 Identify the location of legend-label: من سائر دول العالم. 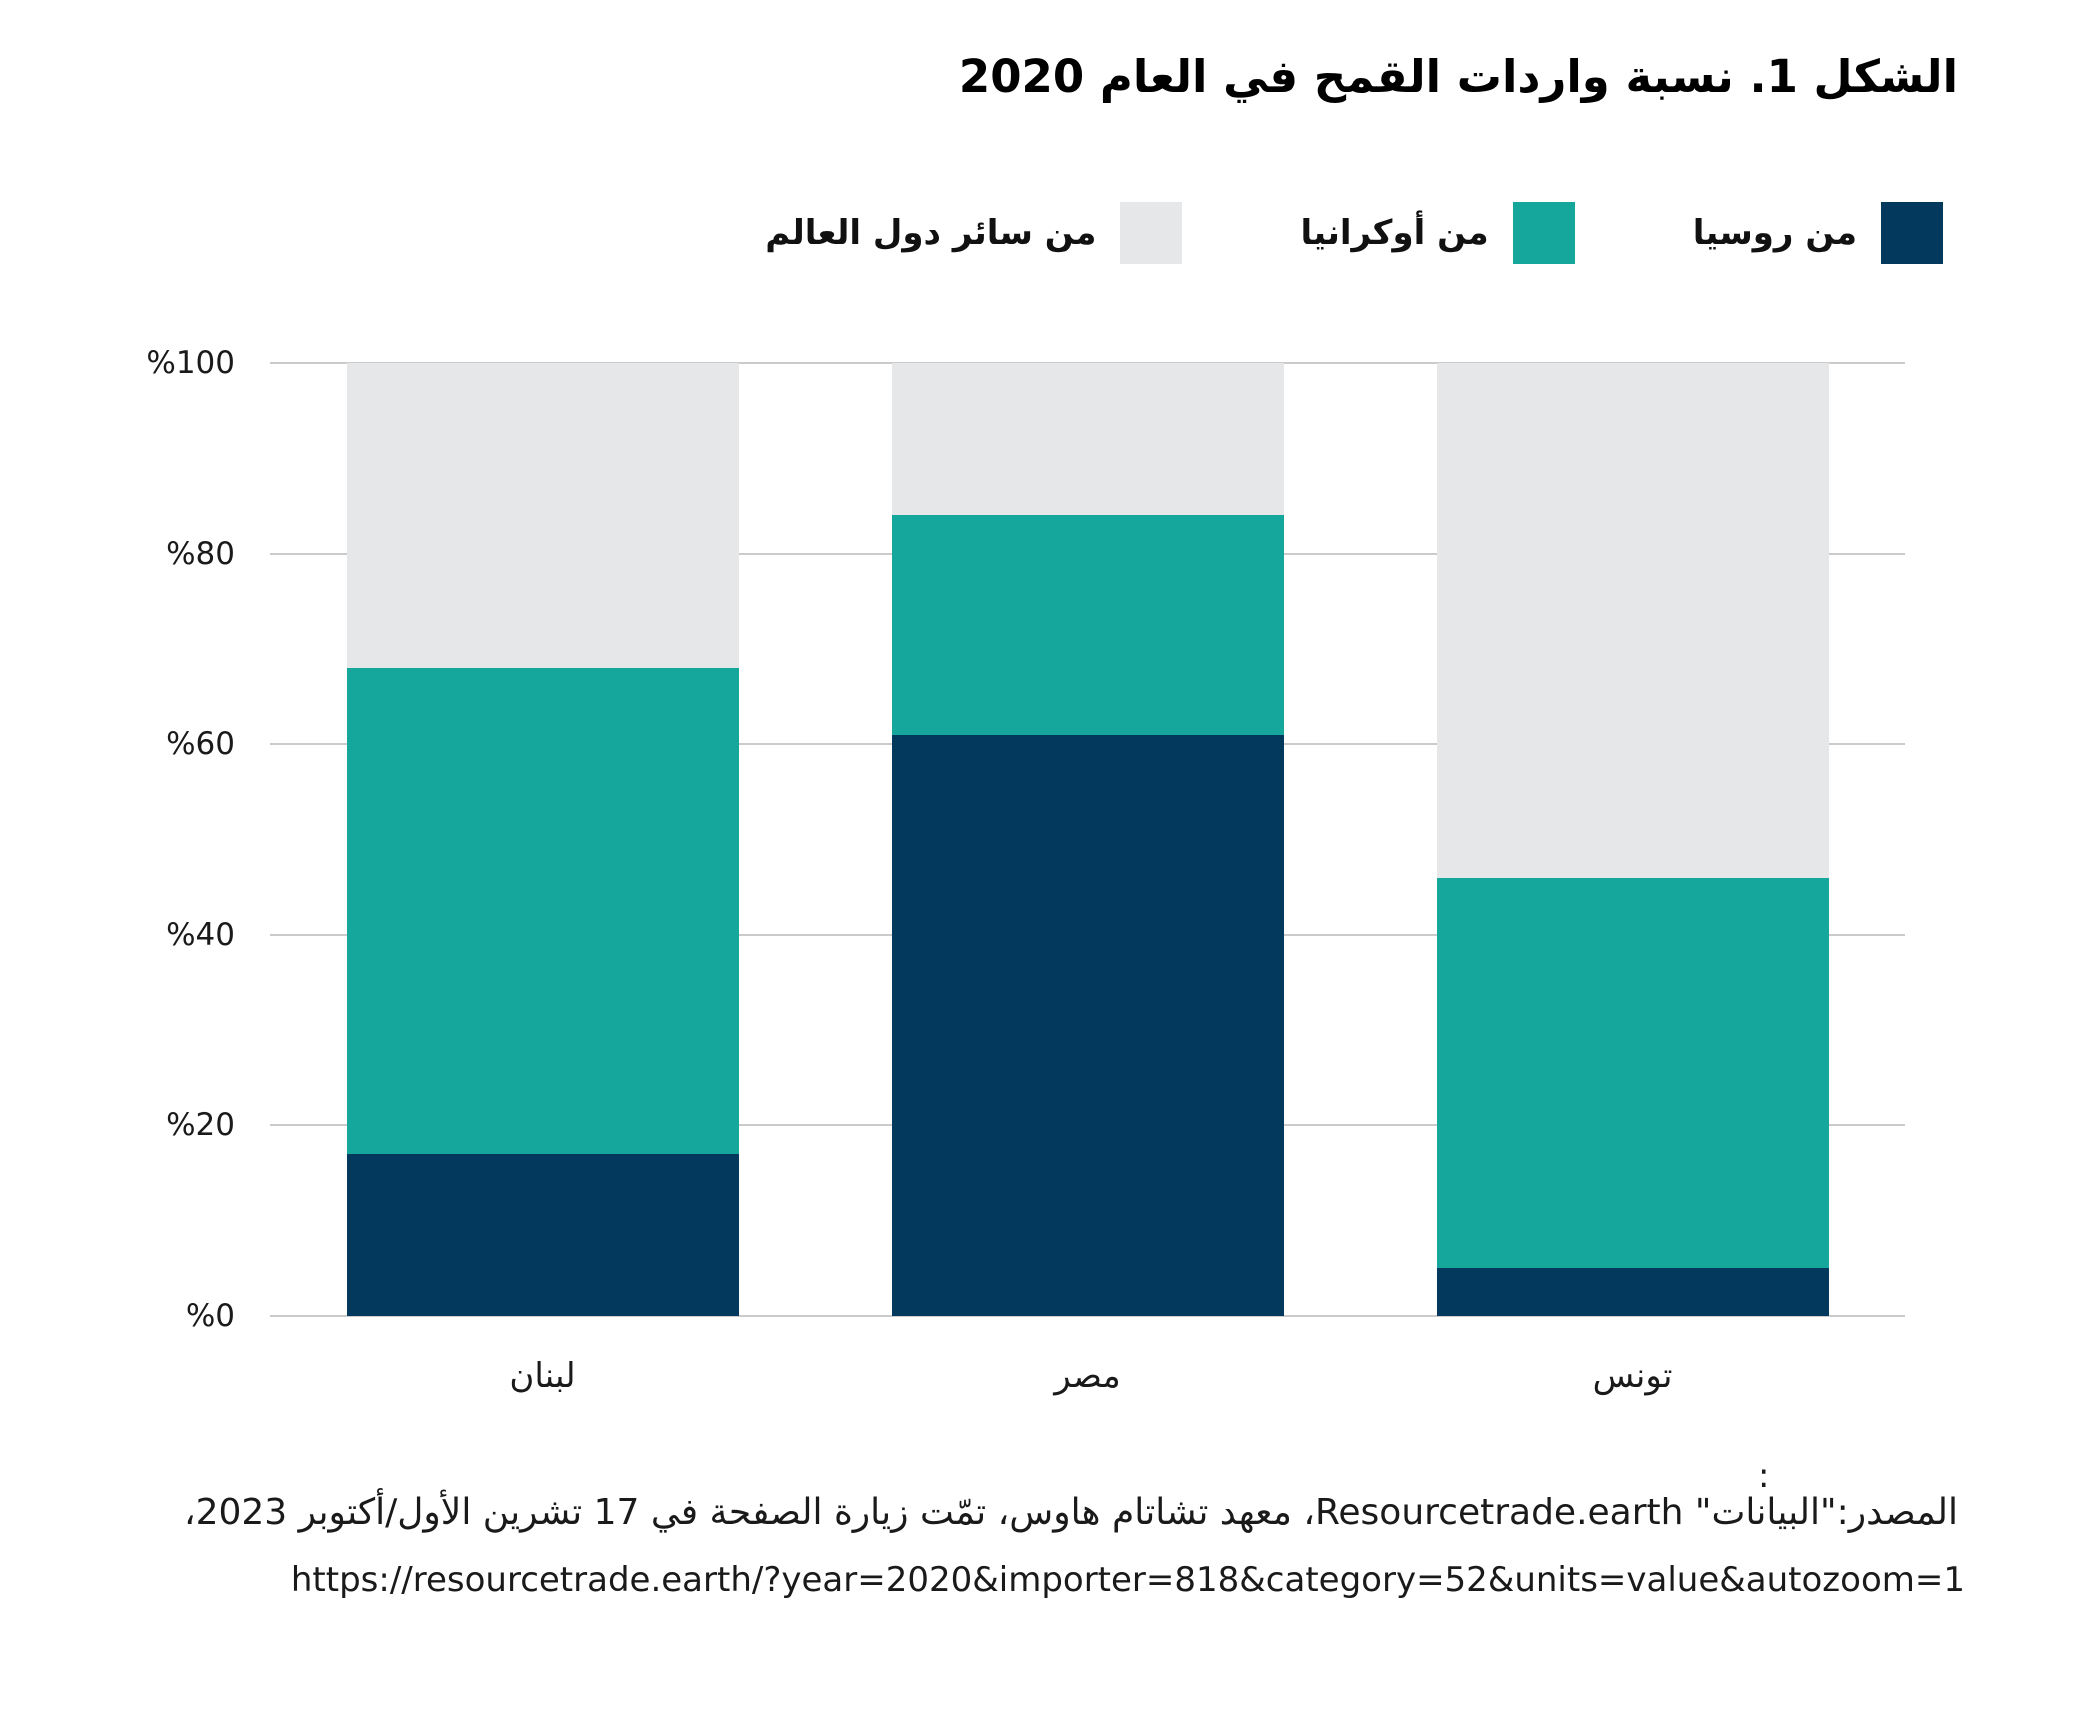
(931, 233).